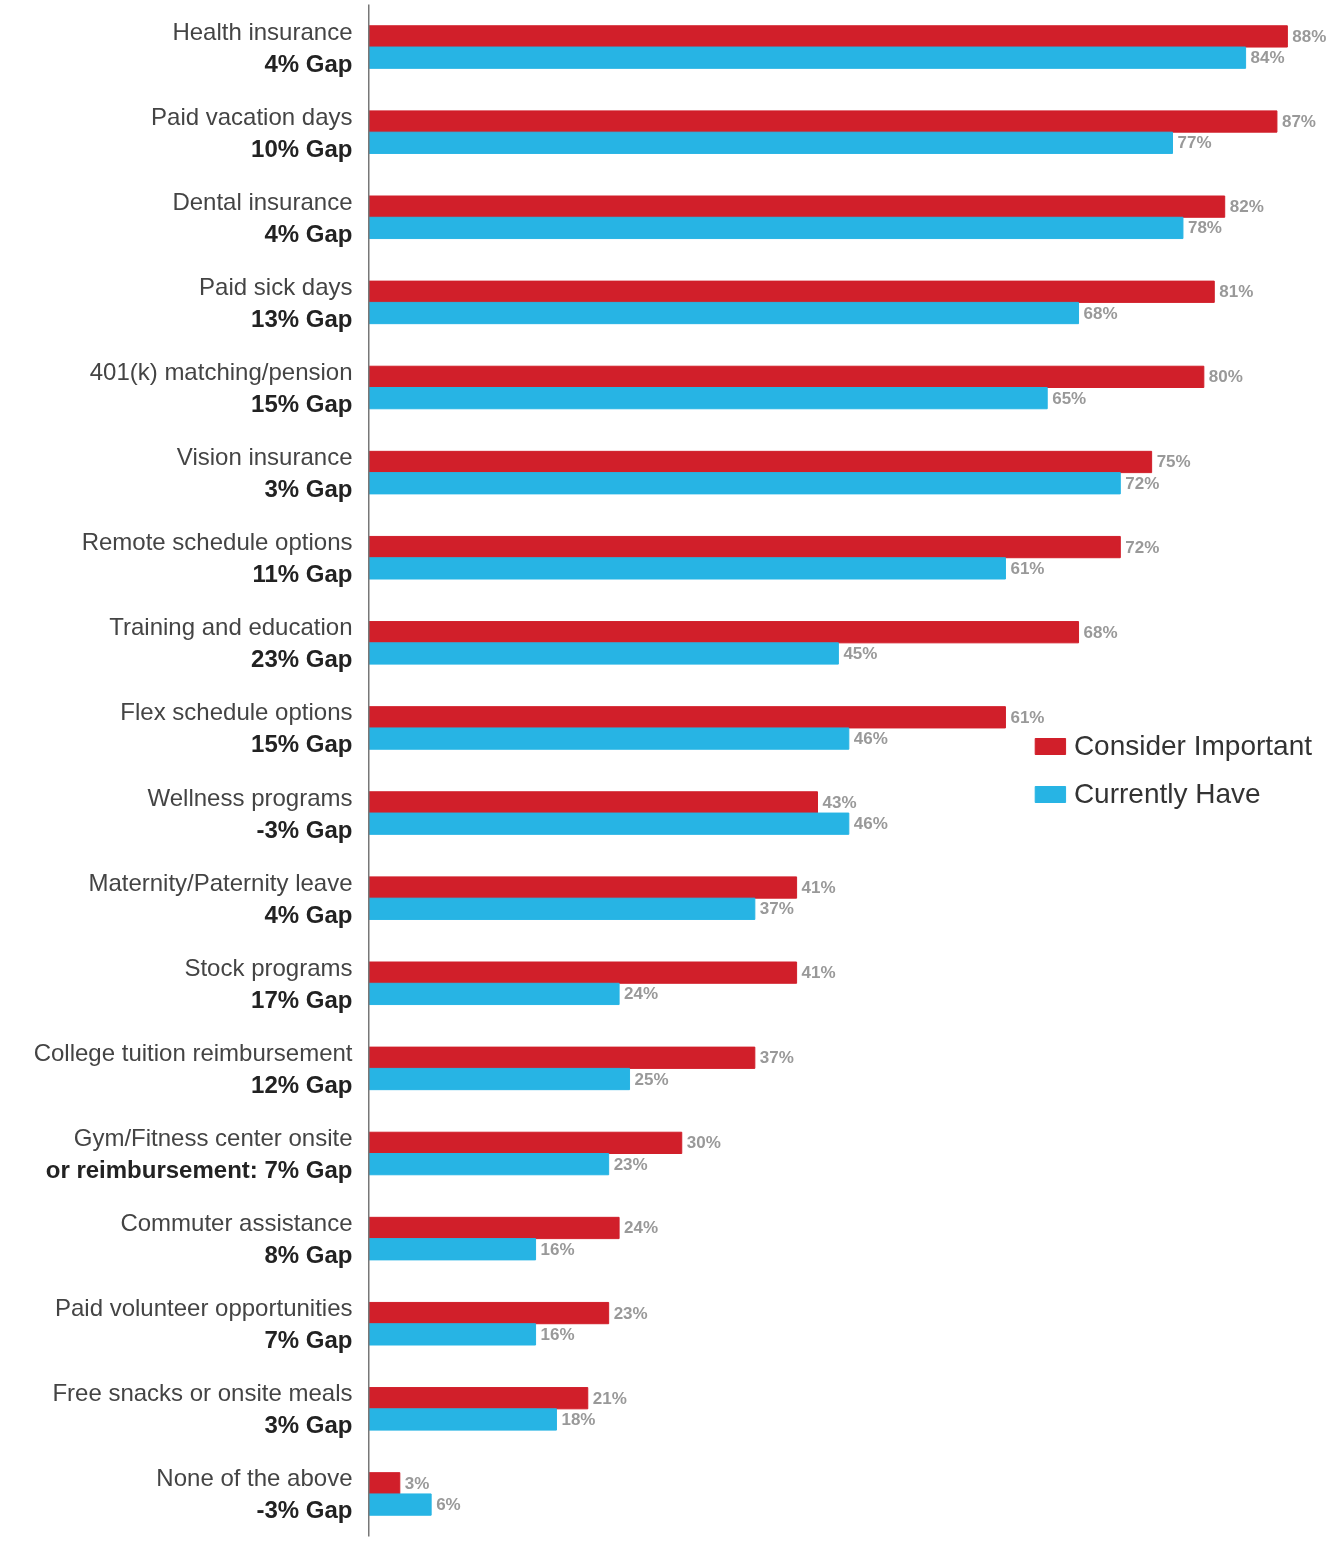 The image size is (1342, 1548). Describe the element at coordinates (651, 1079) in the screenshot. I see `data-label: 25%` at that location.